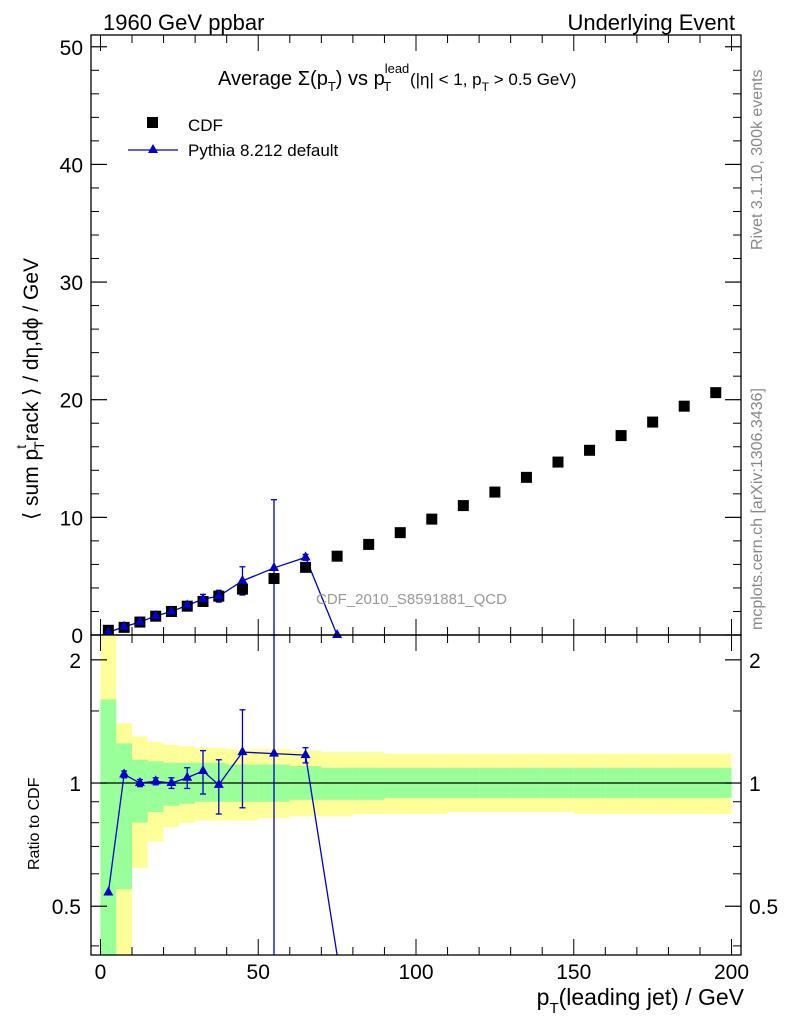 Image resolution: width=786 pixels, height=1024 pixels. What do you see at coordinates (71, 518) in the screenshot?
I see `main-ytick-label: 10` at bounding box center [71, 518].